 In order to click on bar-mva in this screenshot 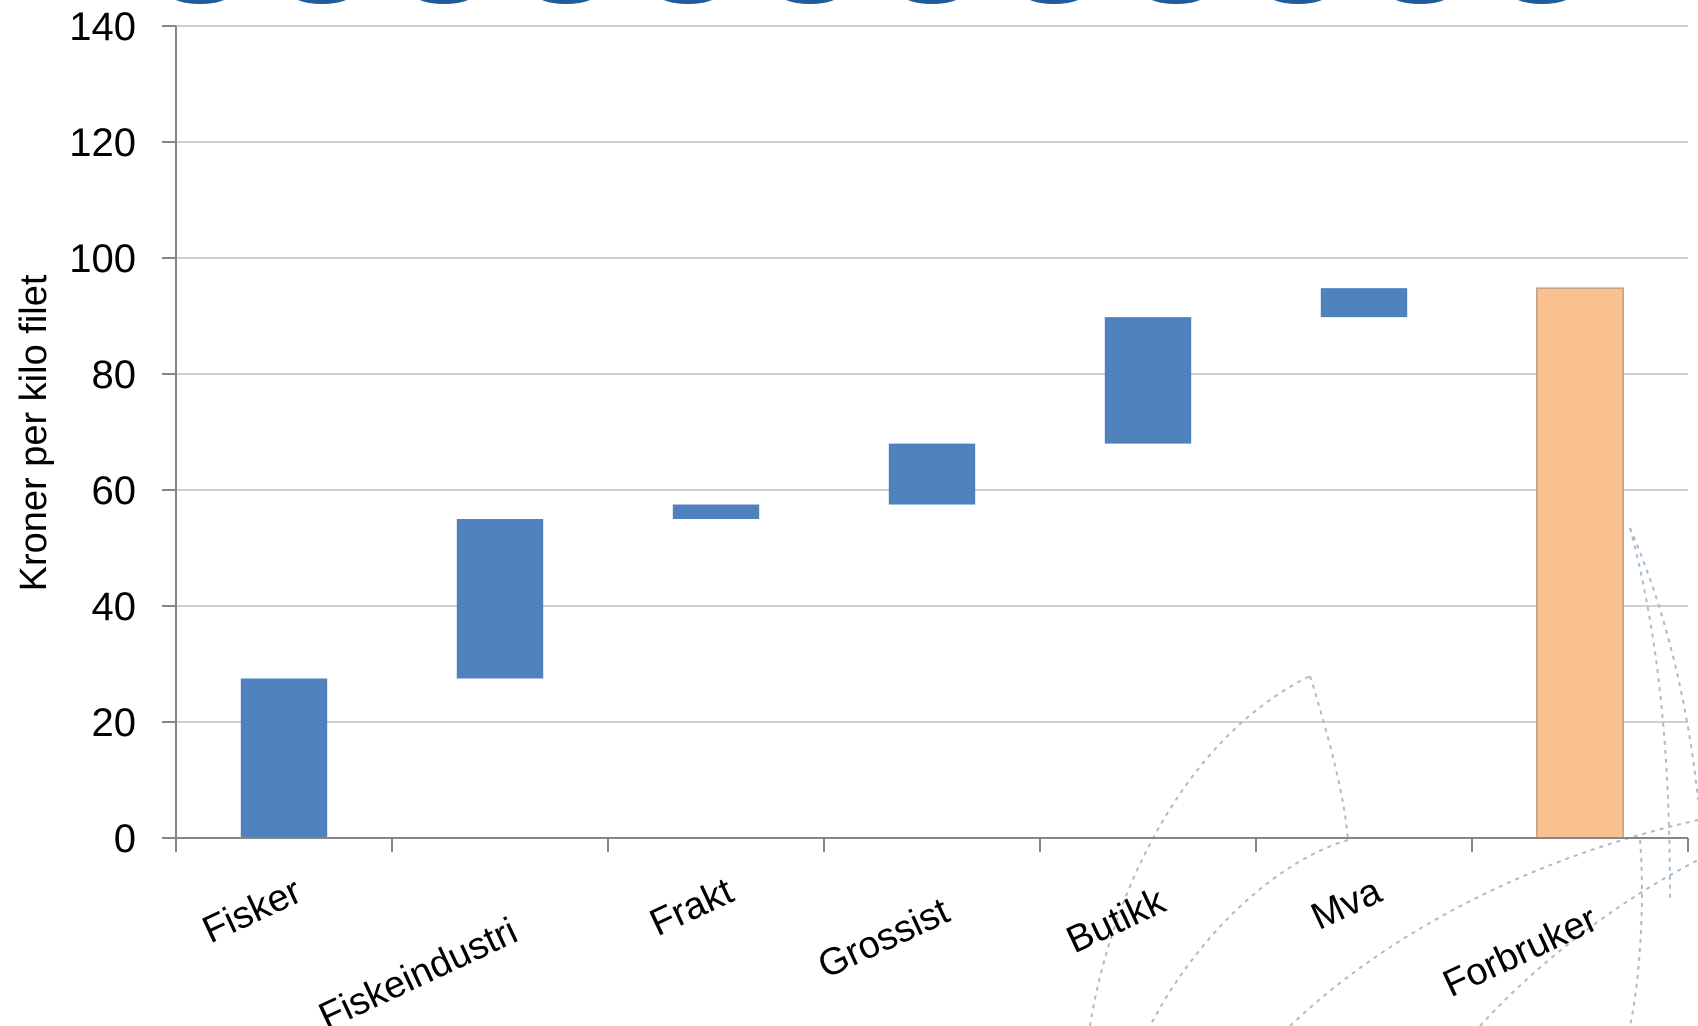, I will do `click(1364, 303)`.